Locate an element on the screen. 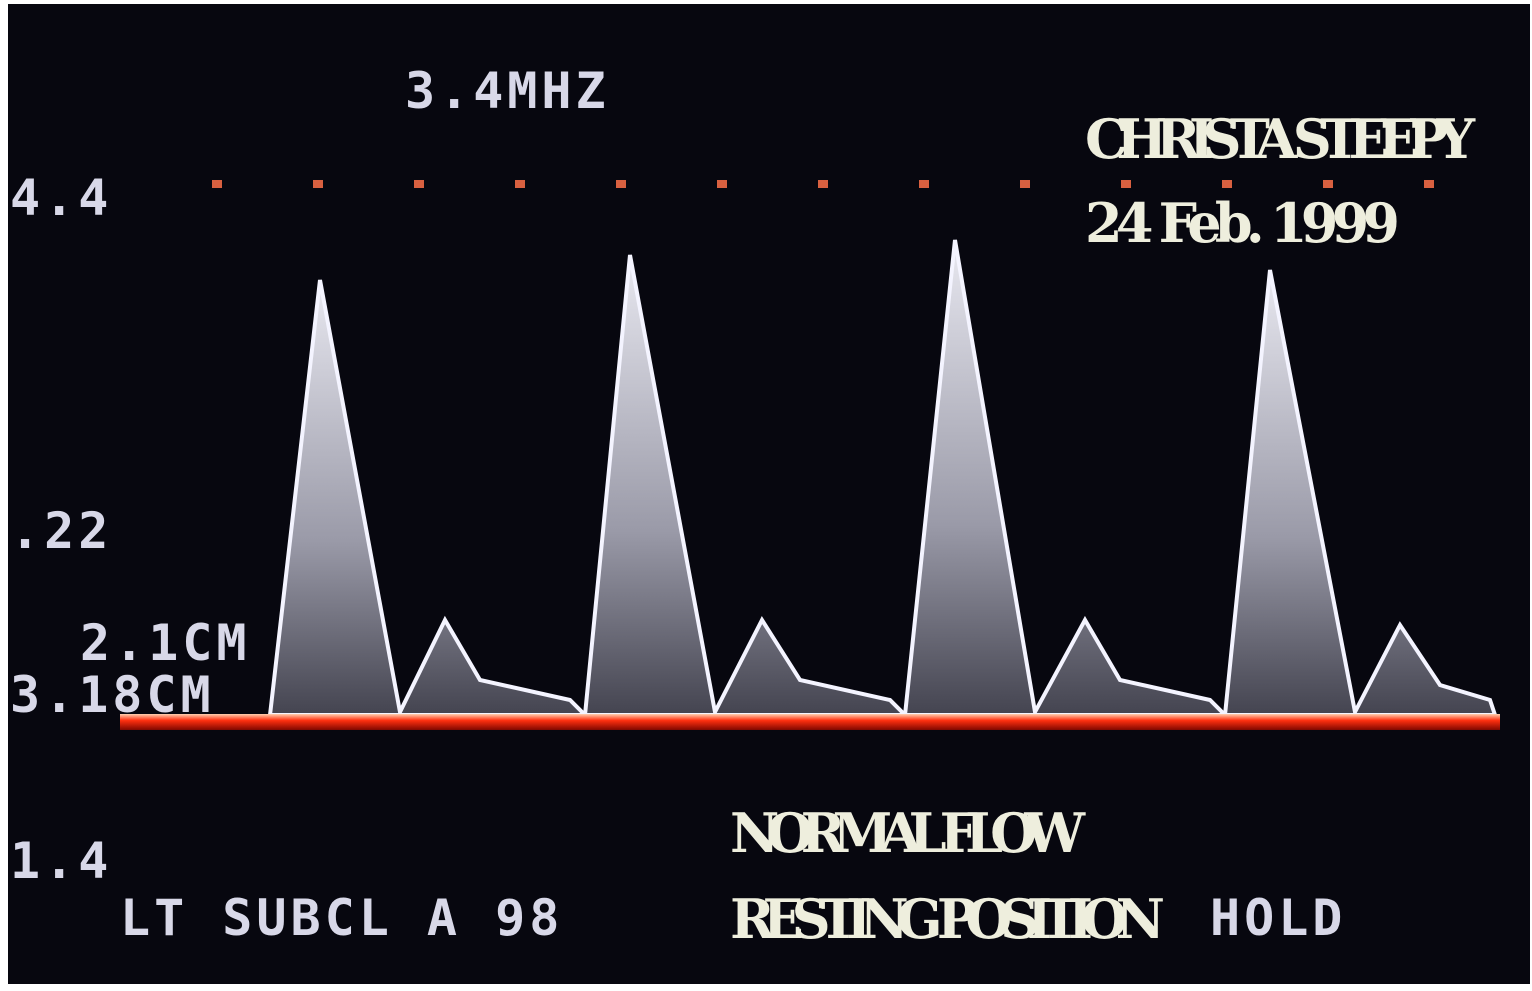 This screenshot has height=991, width=1532. baseline is located at coordinates (810, 722).